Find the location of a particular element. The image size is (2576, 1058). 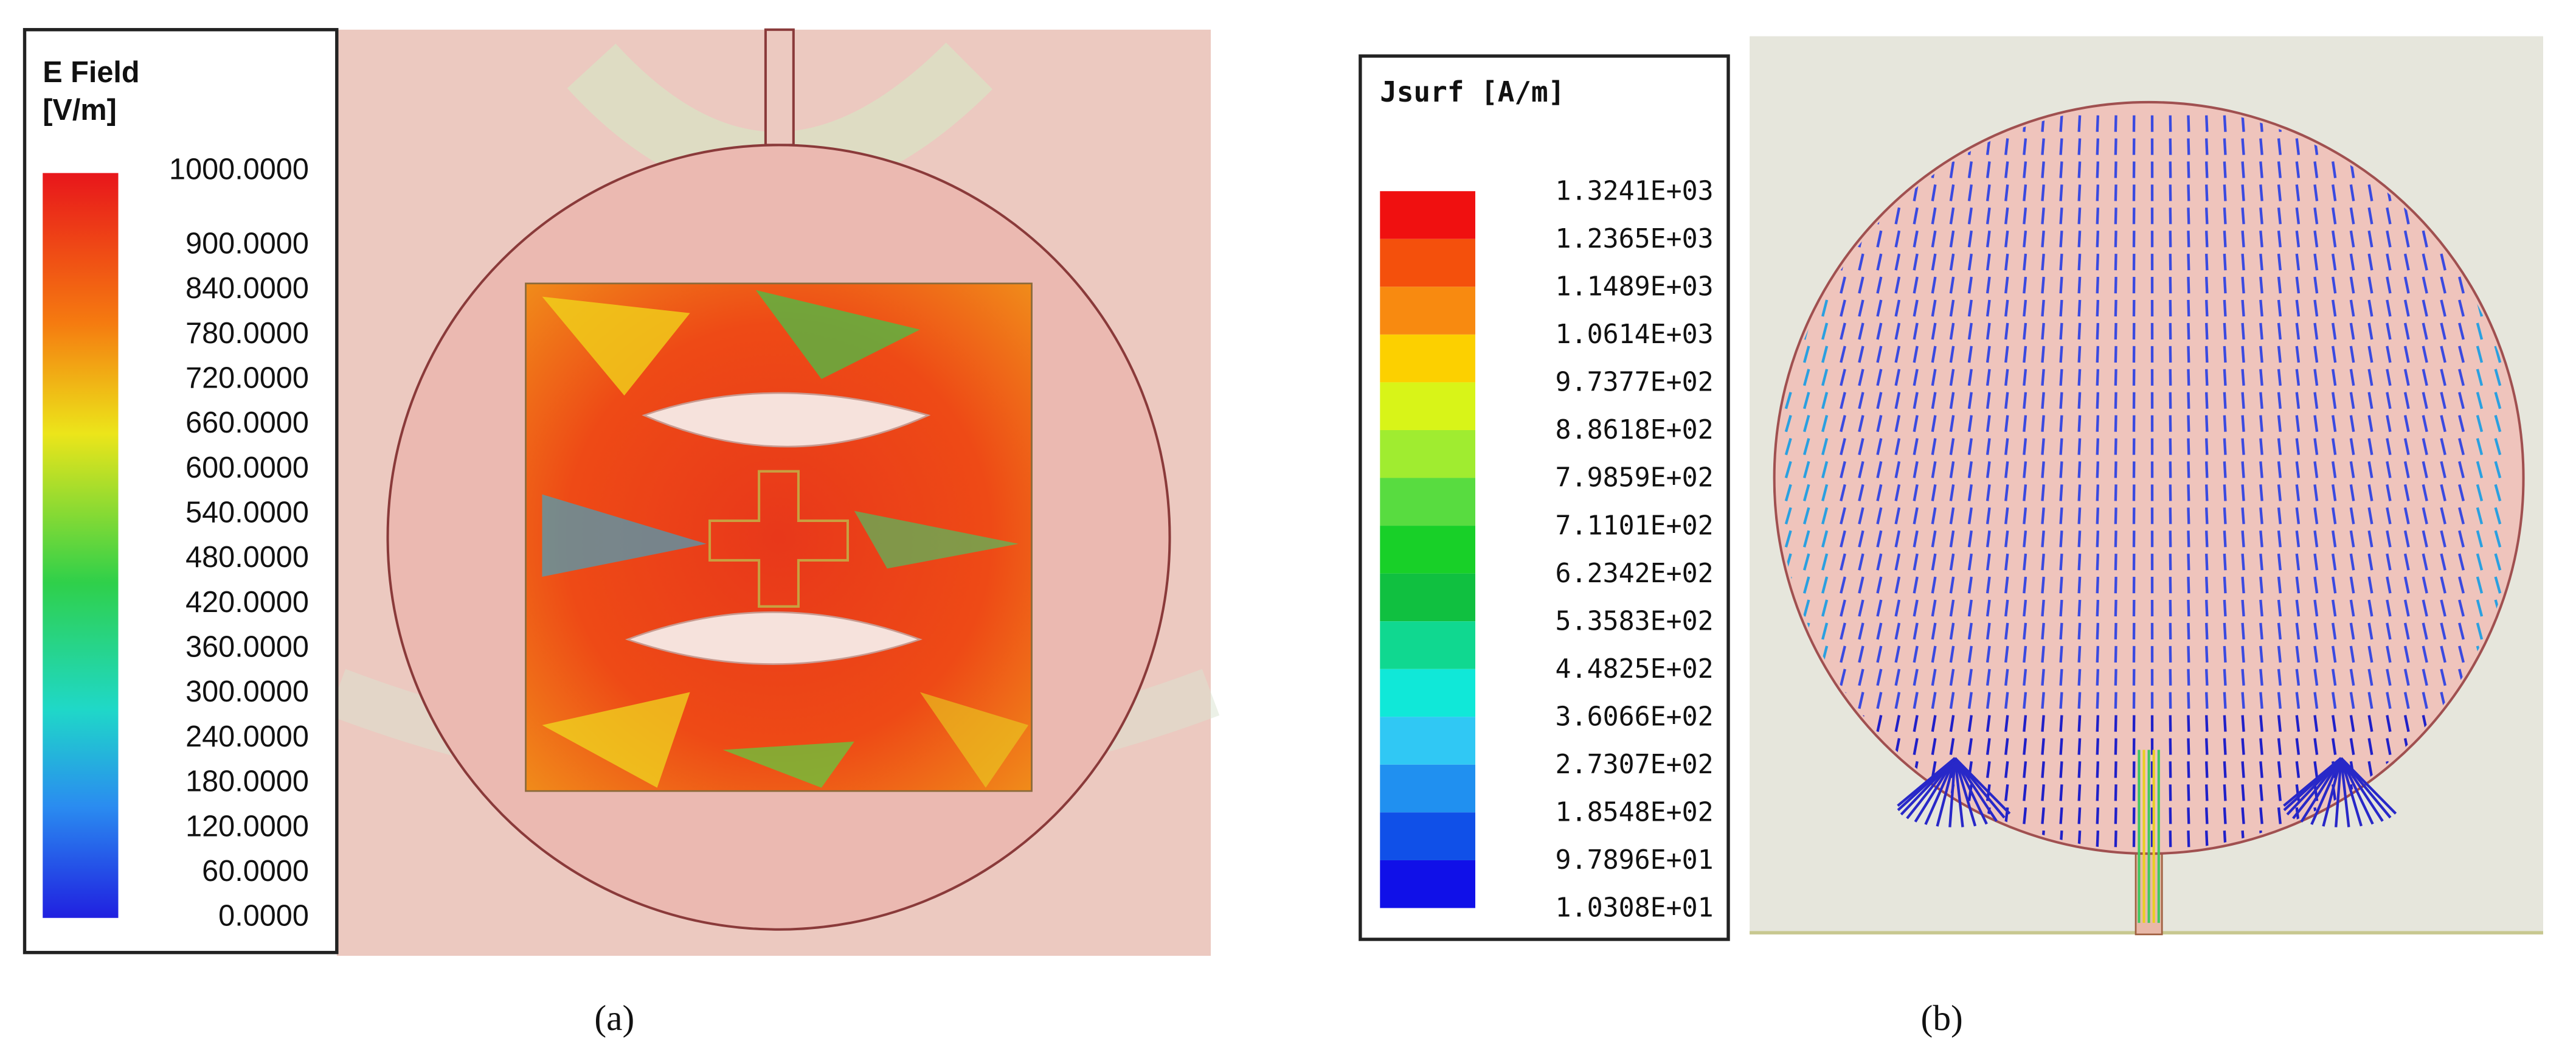

scale-label: 9.7896E+01 is located at coordinates (1635, 860).